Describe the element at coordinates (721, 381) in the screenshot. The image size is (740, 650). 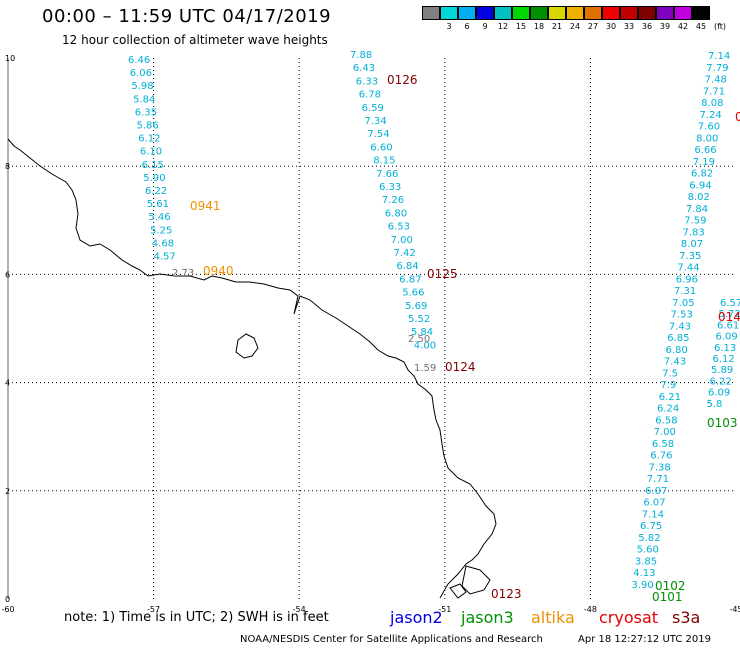
I see `swh-value: 6.22` at that location.